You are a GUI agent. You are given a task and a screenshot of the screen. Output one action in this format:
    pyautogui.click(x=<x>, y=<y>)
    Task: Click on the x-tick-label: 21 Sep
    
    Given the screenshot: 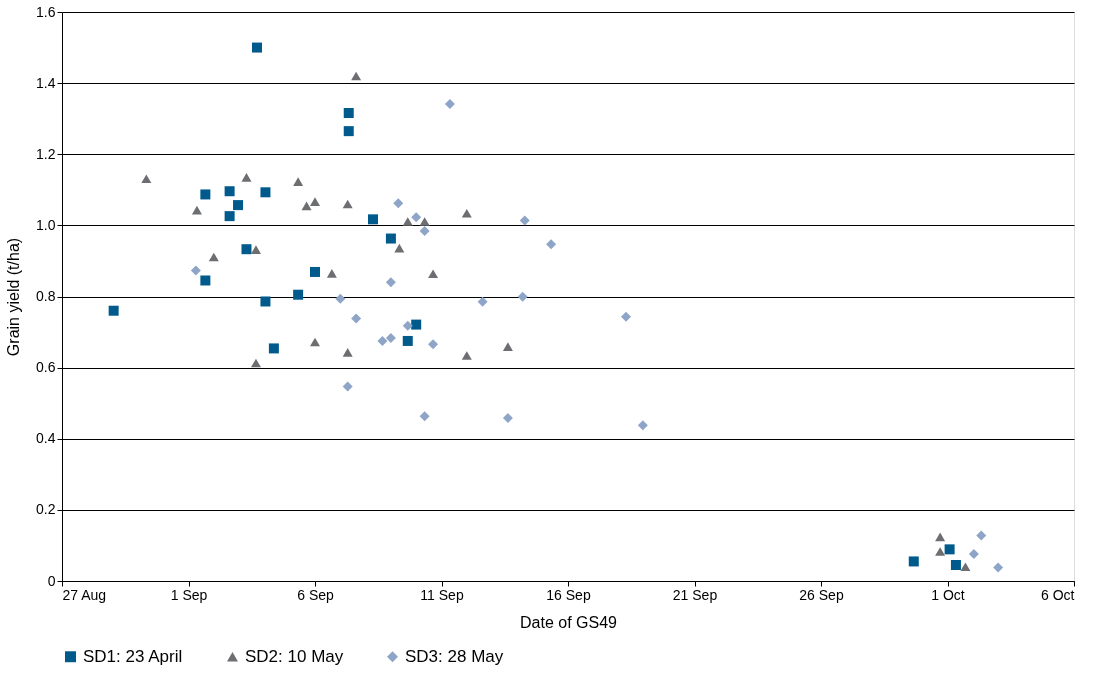 What is the action you would take?
    pyautogui.click(x=695, y=594)
    